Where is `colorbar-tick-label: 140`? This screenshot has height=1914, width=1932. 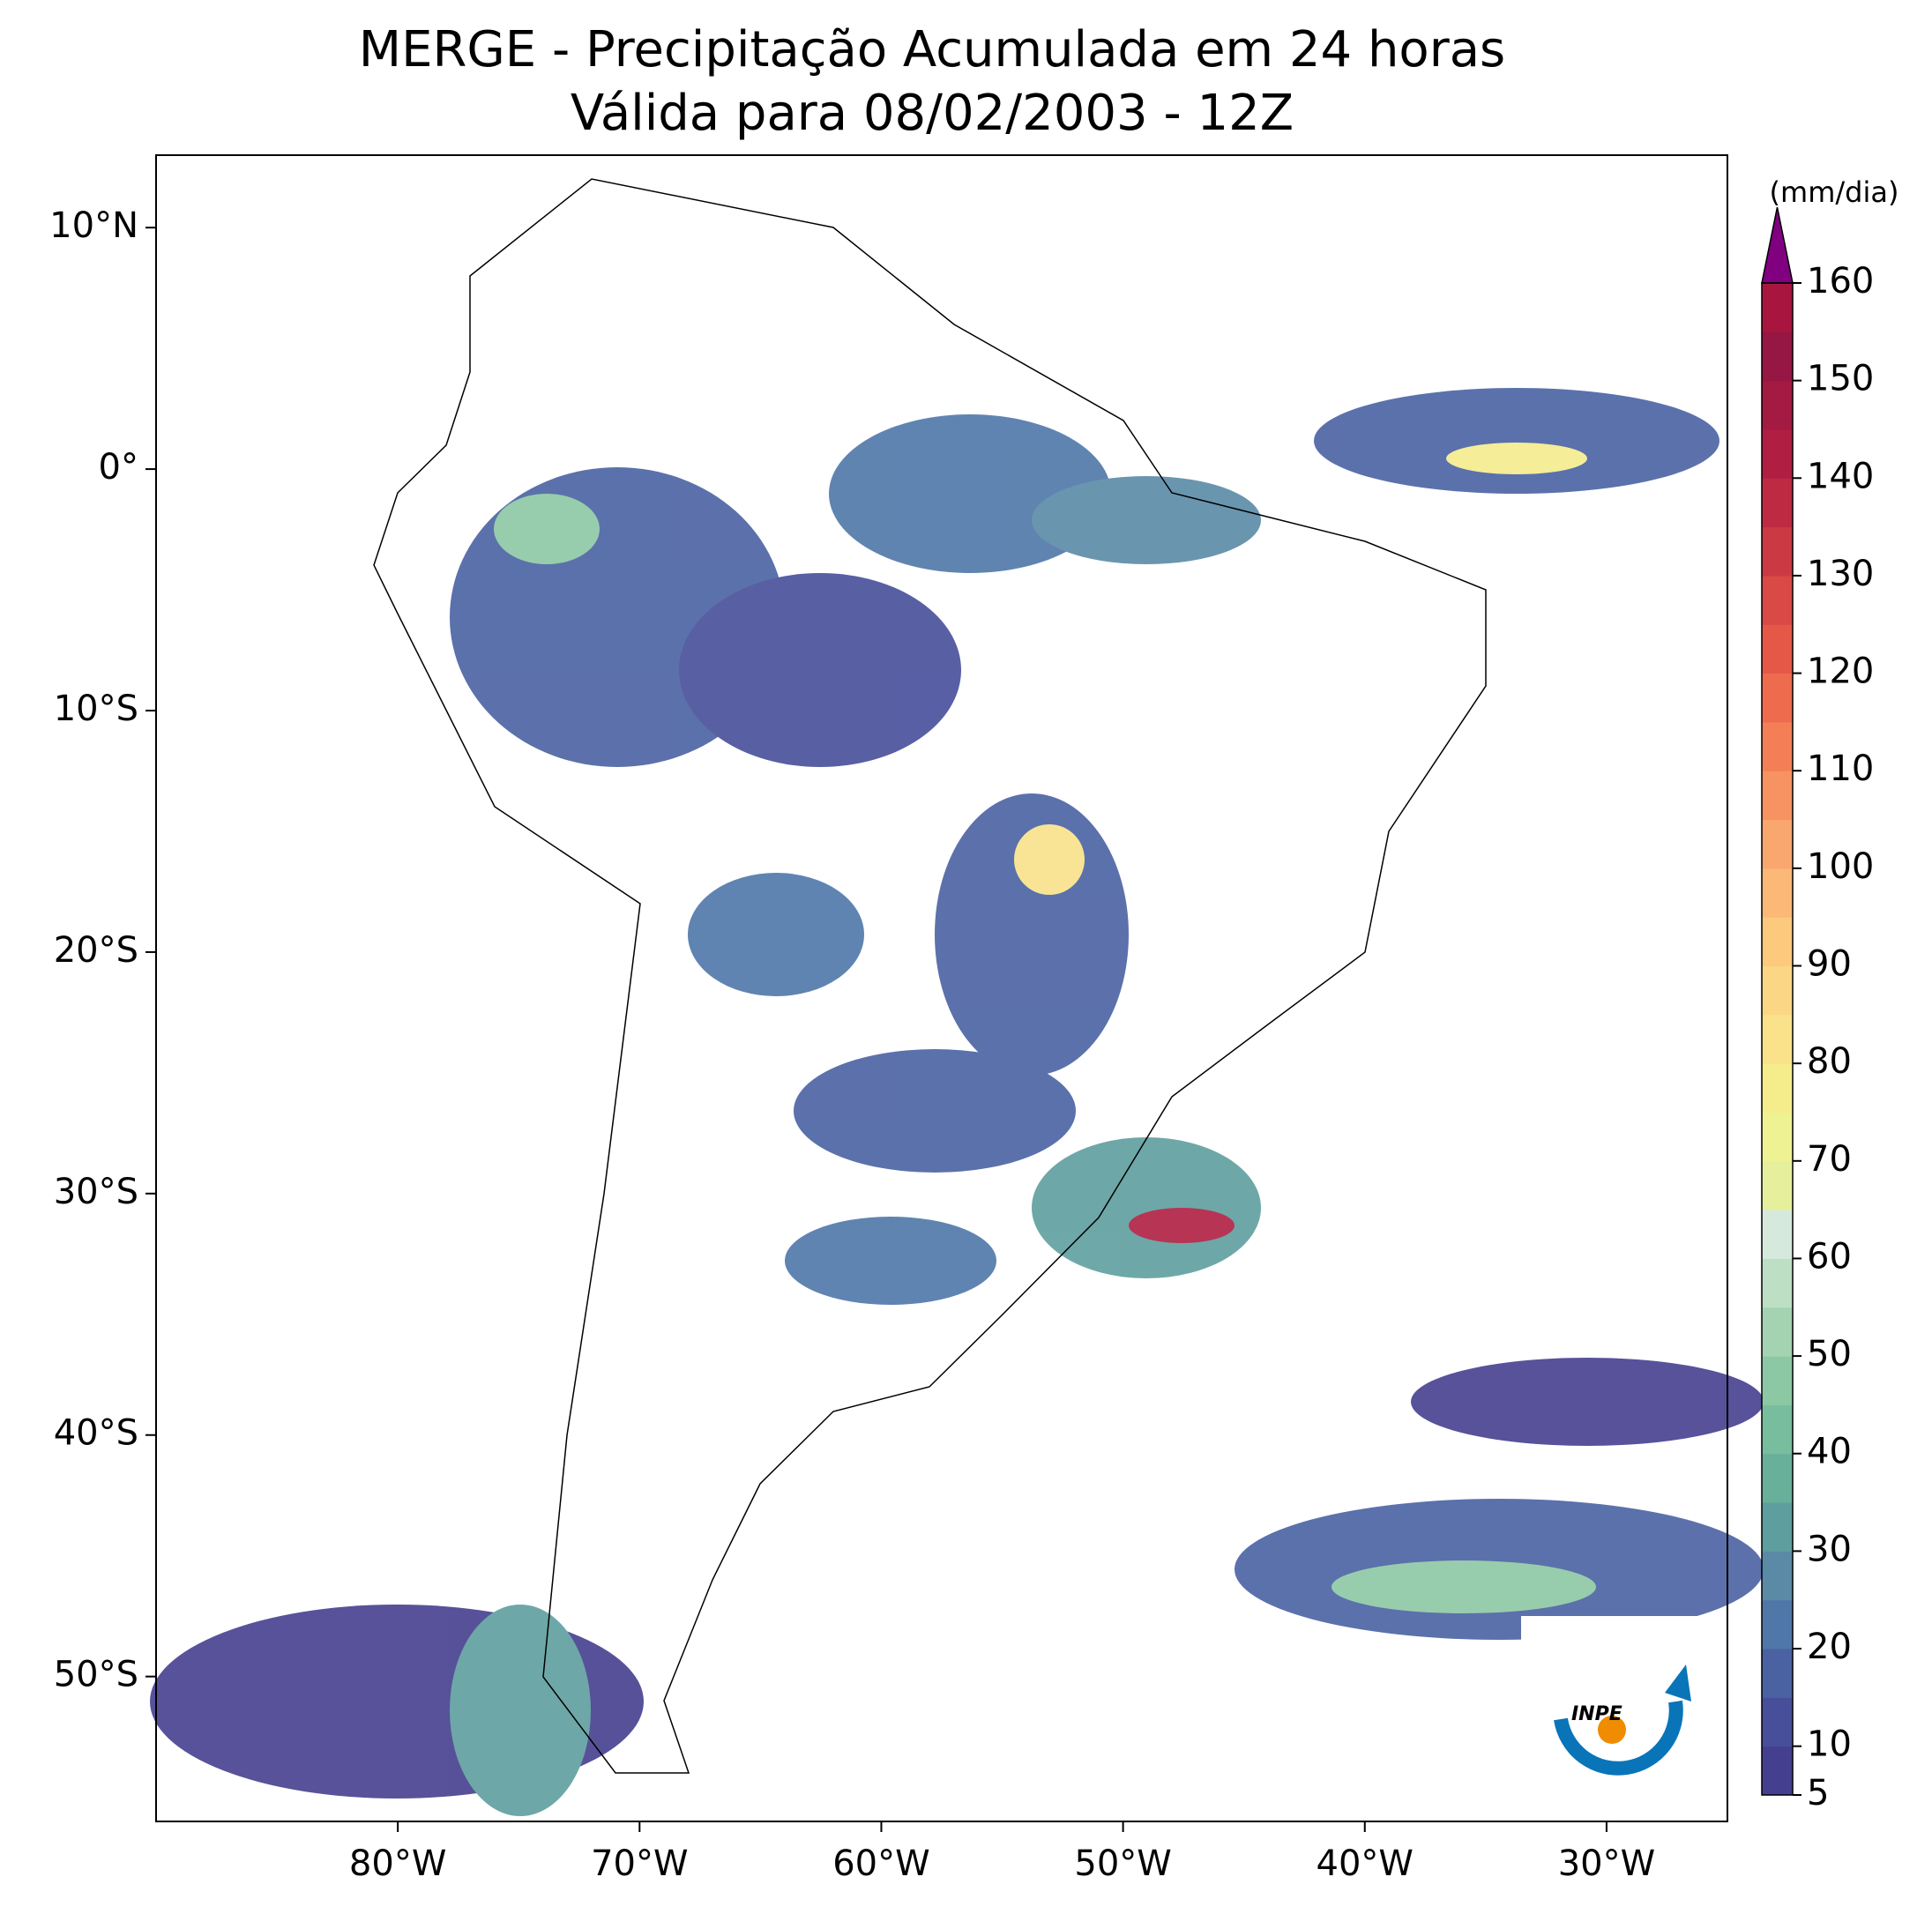 colorbar-tick-label: 140 is located at coordinates (1840, 476).